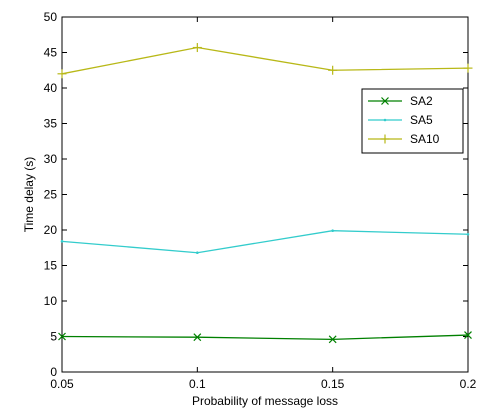 The image size is (499, 420). What do you see at coordinates (400, 101) in the screenshot?
I see `legend-item-sa2: SA2` at bounding box center [400, 101].